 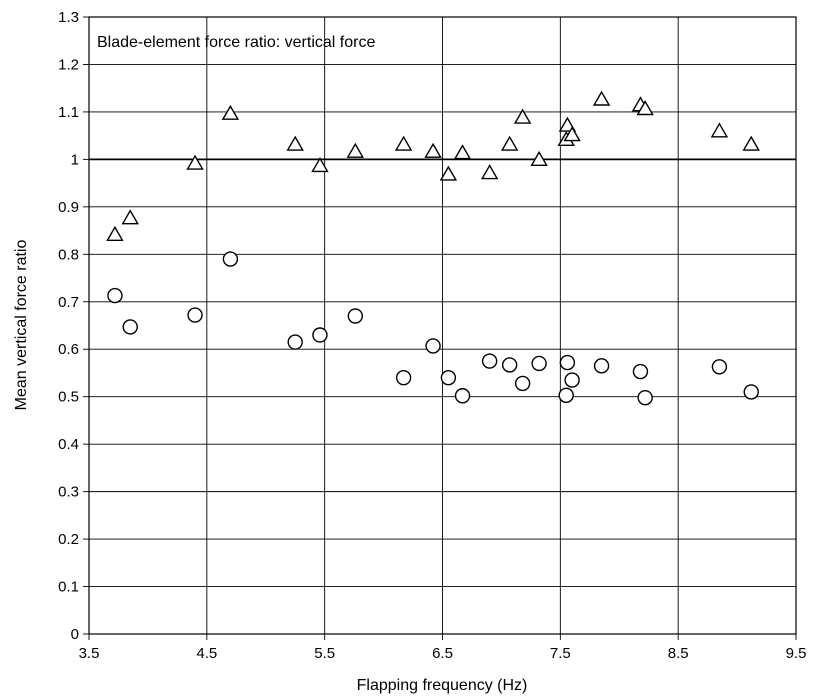 What do you see at coordinates (68, 112) in the screenshot?
I see `y-tick-label: 1.1` at bounding box center [68, 112].